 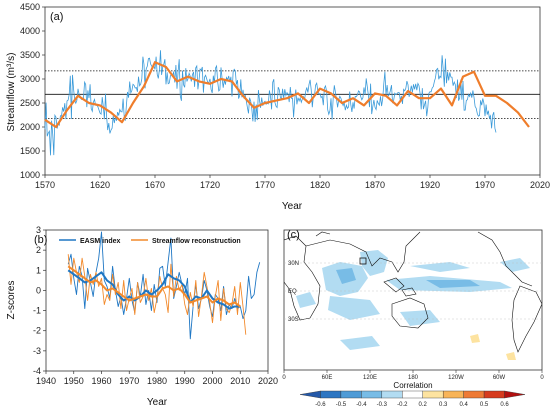 What do you see at coordinates (485, 185) in the screenshot?
I see `a-xtick-label-1970: 1970` at bounding box center [485, 185].